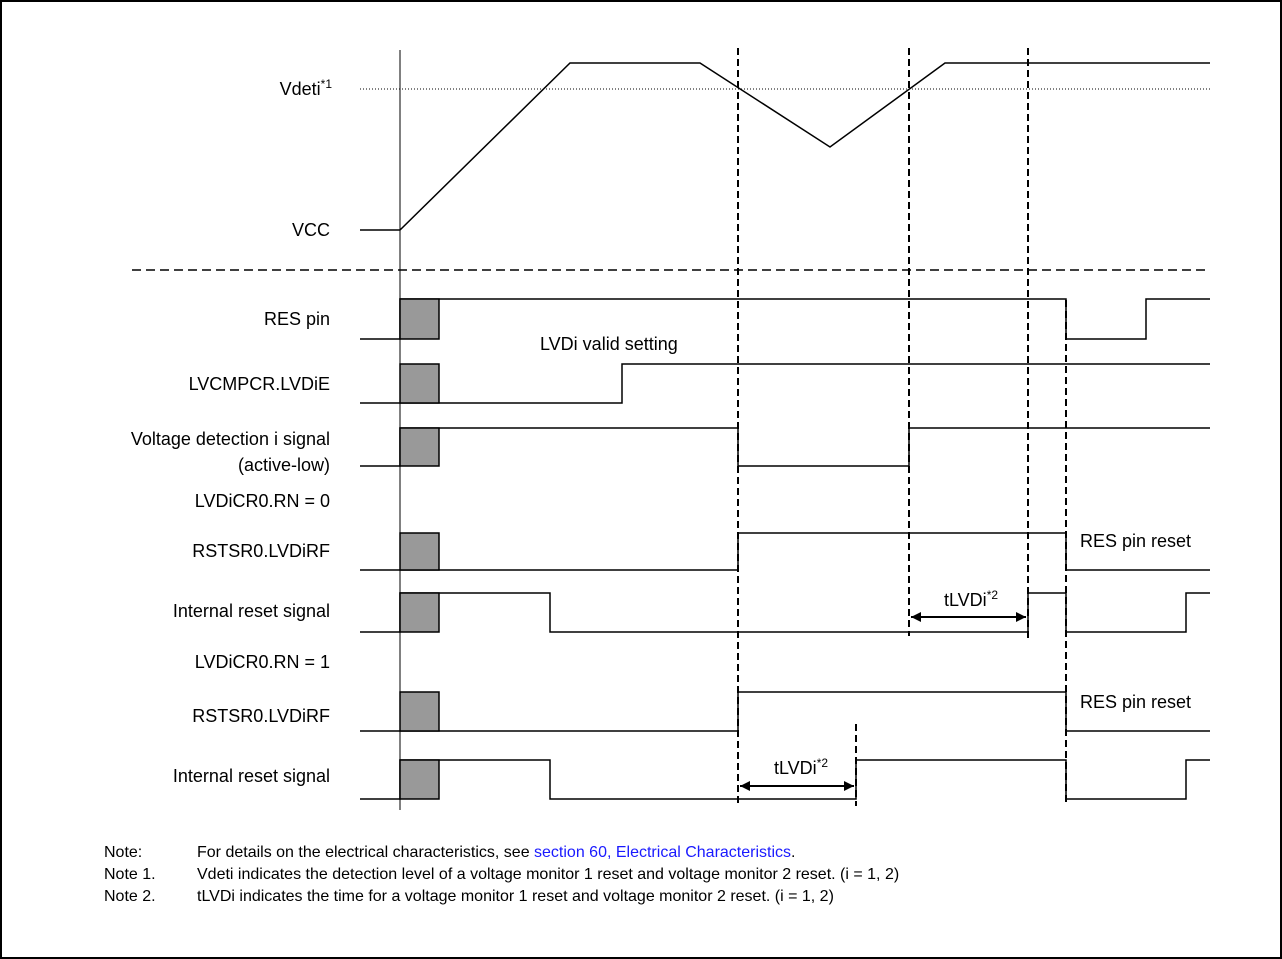  I want to click on rn1-label: LVDiCR0.RN = 1, so click(262, 662).